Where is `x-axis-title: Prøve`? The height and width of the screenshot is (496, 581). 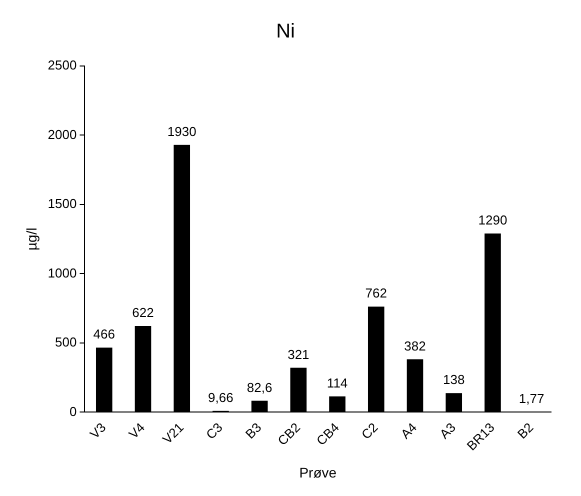
x-axis-title: Prøve is located at coordinates (318, 472).